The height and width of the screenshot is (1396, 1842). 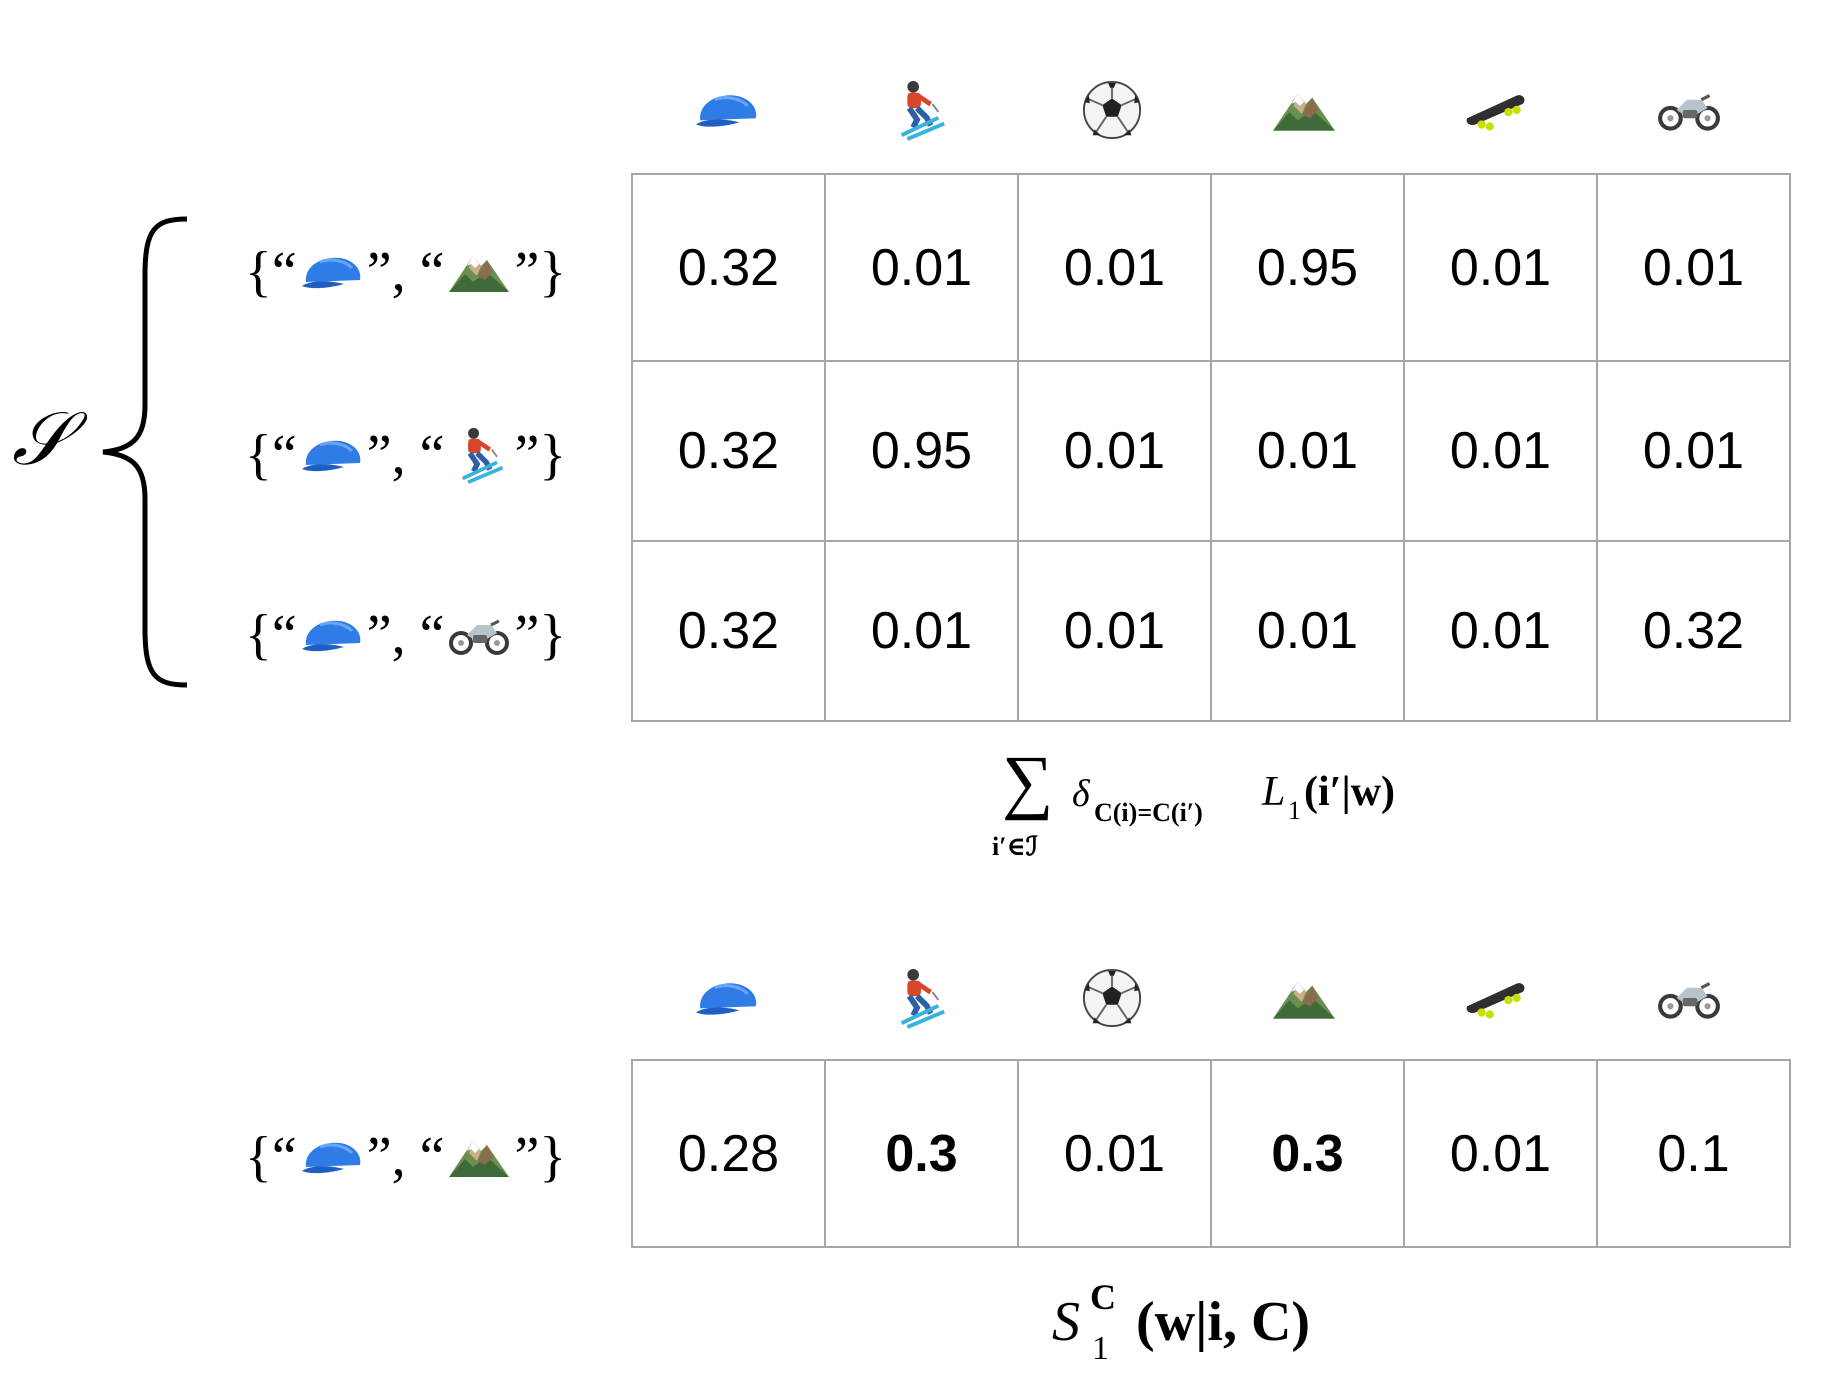 I want to click on top-column-header, so click(x=1208, y=110).